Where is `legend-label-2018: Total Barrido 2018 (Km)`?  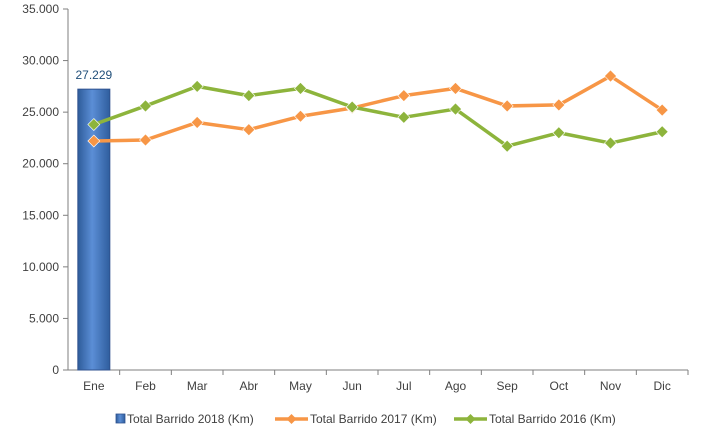
legend-label-2018: Total Barrido 2018 (Km) is located at coordinates (190, 419).